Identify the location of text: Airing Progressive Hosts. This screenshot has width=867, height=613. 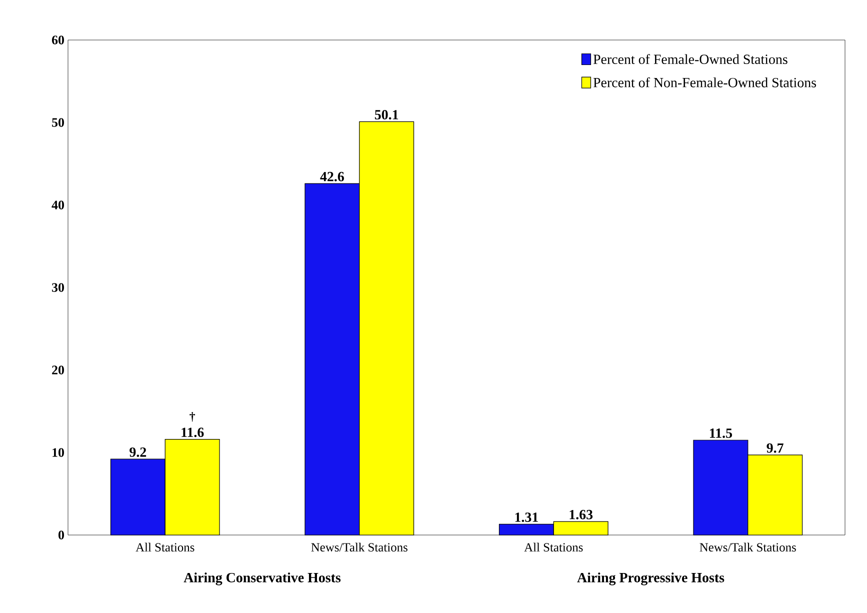
(650, 579).